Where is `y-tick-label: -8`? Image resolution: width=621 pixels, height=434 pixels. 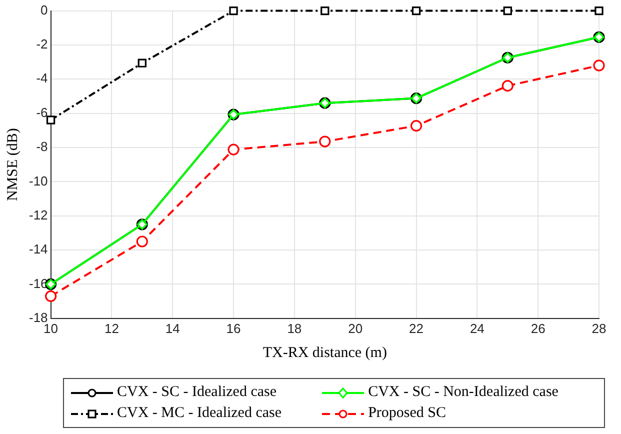 y-tick-label: -8 is located at coordinates (42, 146).